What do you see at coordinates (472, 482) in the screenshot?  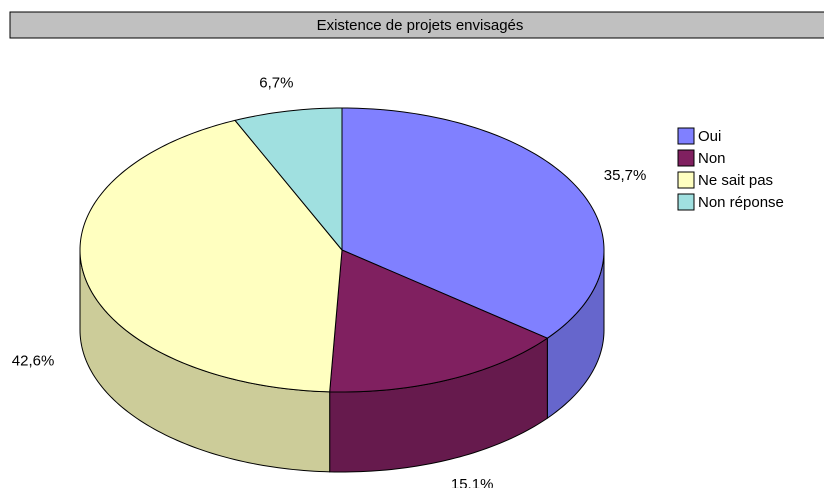 I see `data-label: 15,1%` at bounding box center [472, 482].